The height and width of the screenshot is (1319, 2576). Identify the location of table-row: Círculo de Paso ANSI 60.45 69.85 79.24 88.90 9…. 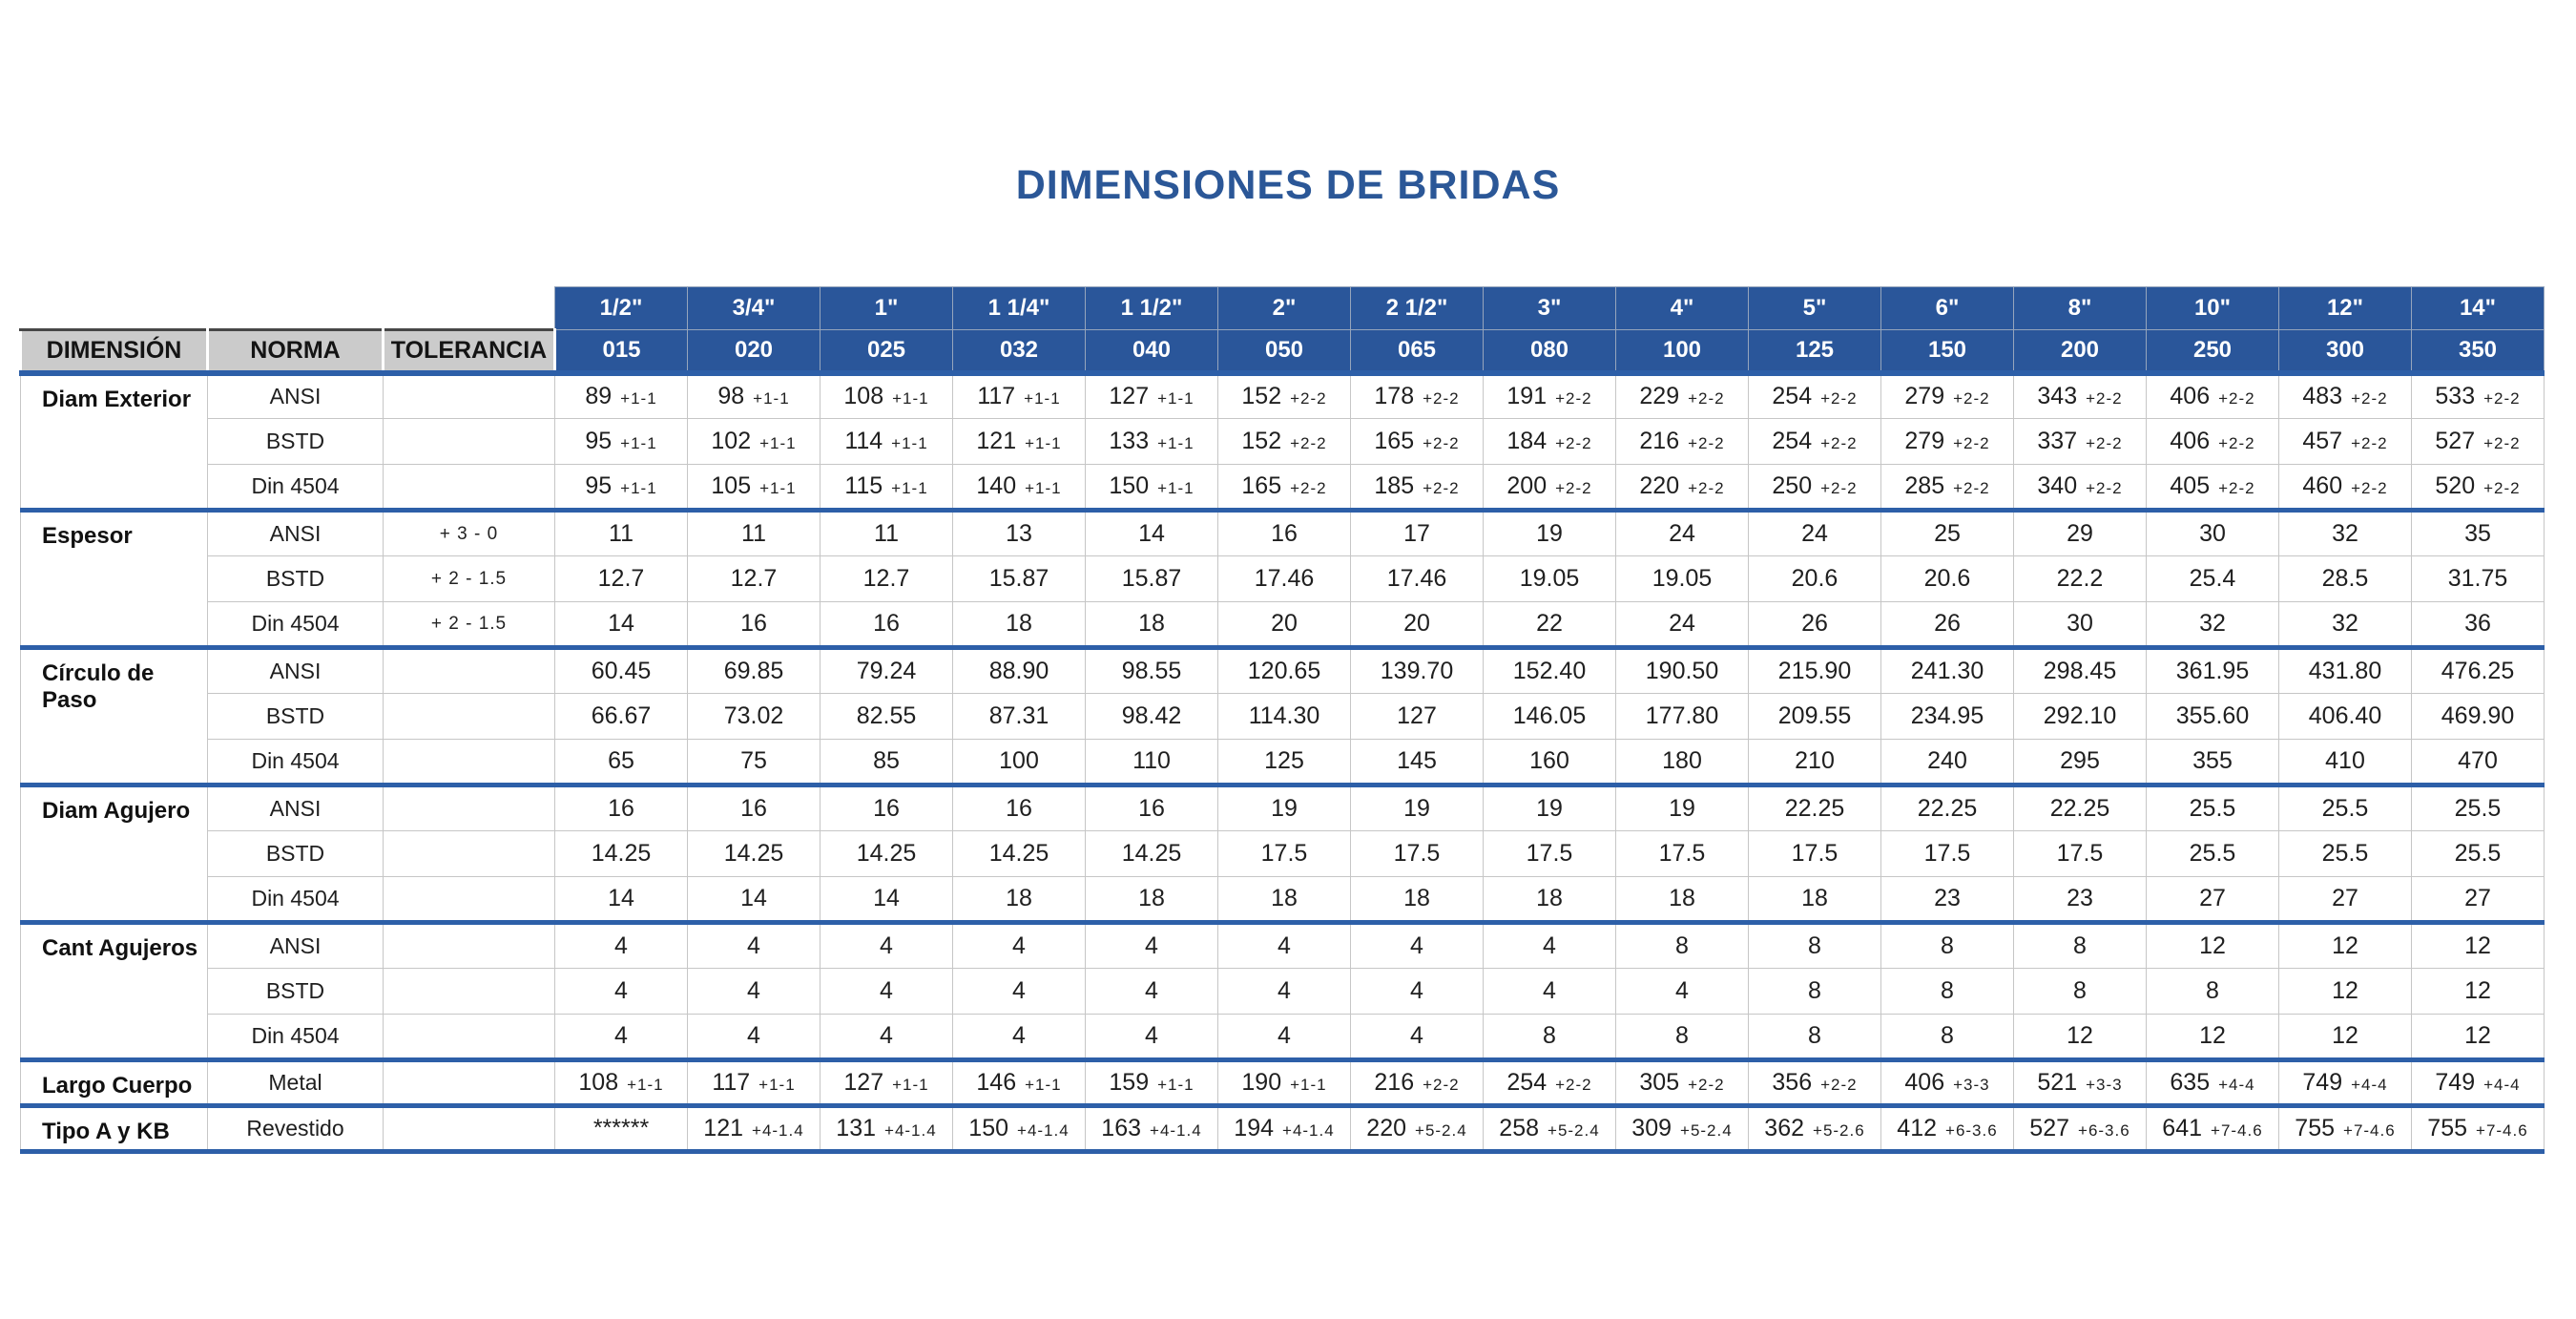
(1282, 717).